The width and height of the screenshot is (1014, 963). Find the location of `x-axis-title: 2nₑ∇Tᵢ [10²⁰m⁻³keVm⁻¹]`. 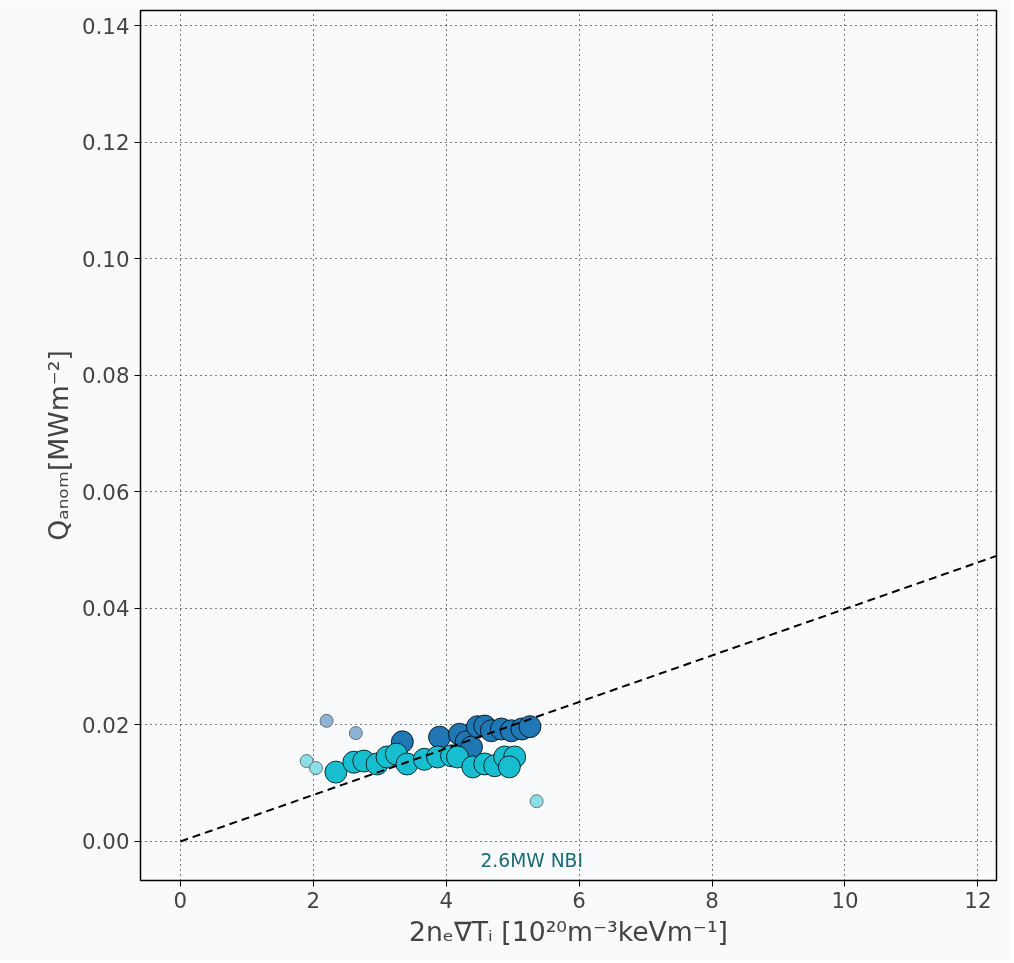

x-axis-title: 2nₑ∇Tᵢ [10²⁰m⁻³keVm⁻¹] is located at coordinates (568, 931).